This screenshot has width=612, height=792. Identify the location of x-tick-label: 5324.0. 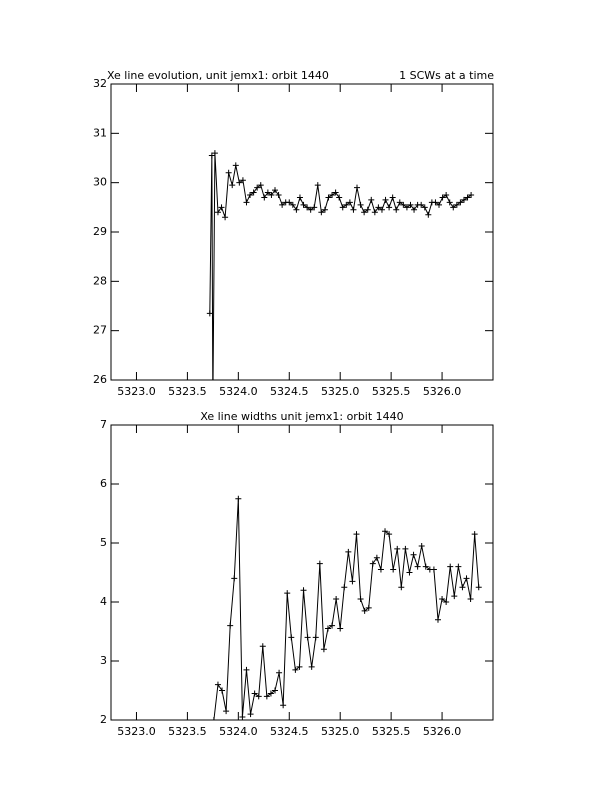
(238, 391).